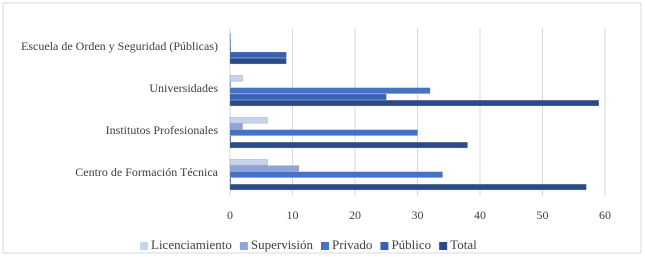 Image resolution: width=645 pixels, height=257 pixels. What do you see at coordinates (191, 244) in the screenshot?
I see `legend-label: Licenciamiento` at bounding box center [191, 244].